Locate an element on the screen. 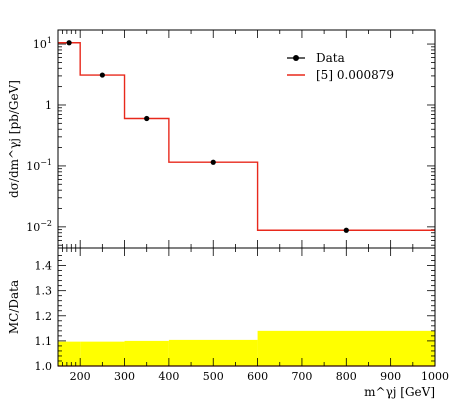  ratio-y-tick-label: 1.1 is located at coordinates (44, 341).